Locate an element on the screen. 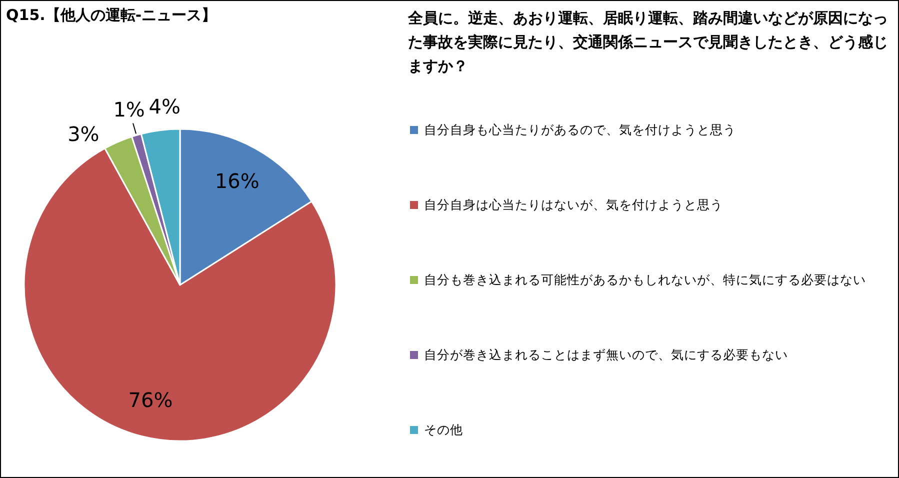  data-label: 76% is located at coordinates (150, 400).